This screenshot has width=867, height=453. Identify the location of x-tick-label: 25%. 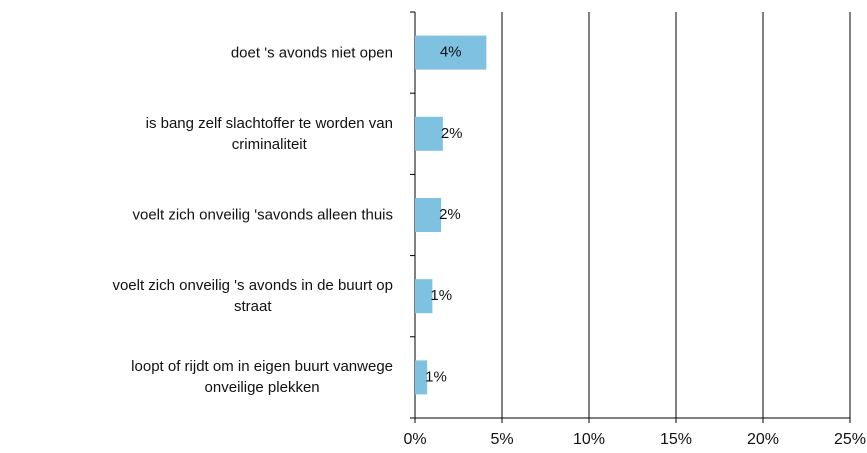
(850, 439).